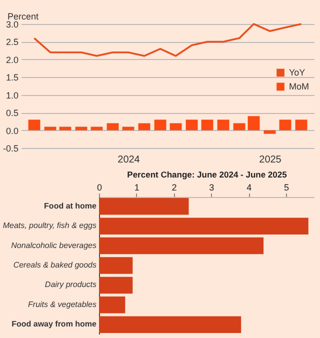 The image size is (320, 338). What do you see at coordinates (137, 187) in the screenshot?
I see `x-tick-label: 1` at bounding box center [137, 187].